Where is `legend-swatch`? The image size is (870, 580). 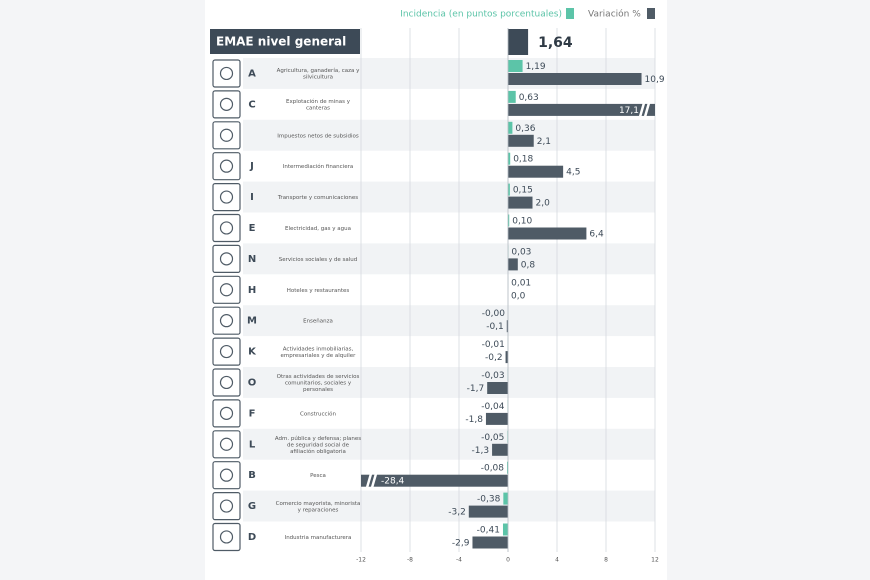
legend-swatch is located at coordinates (570, 13).